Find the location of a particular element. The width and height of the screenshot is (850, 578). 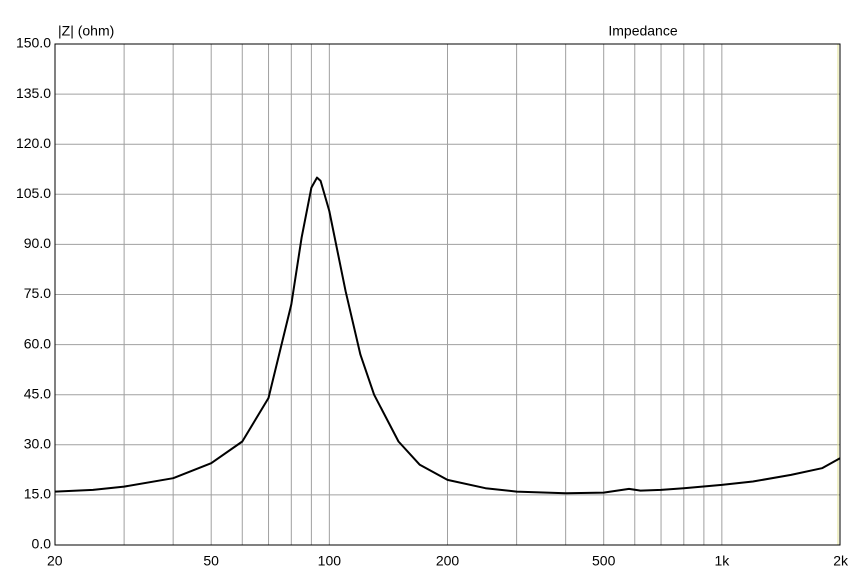

x-tick-label: 1k is located at coordinates (722, 561).